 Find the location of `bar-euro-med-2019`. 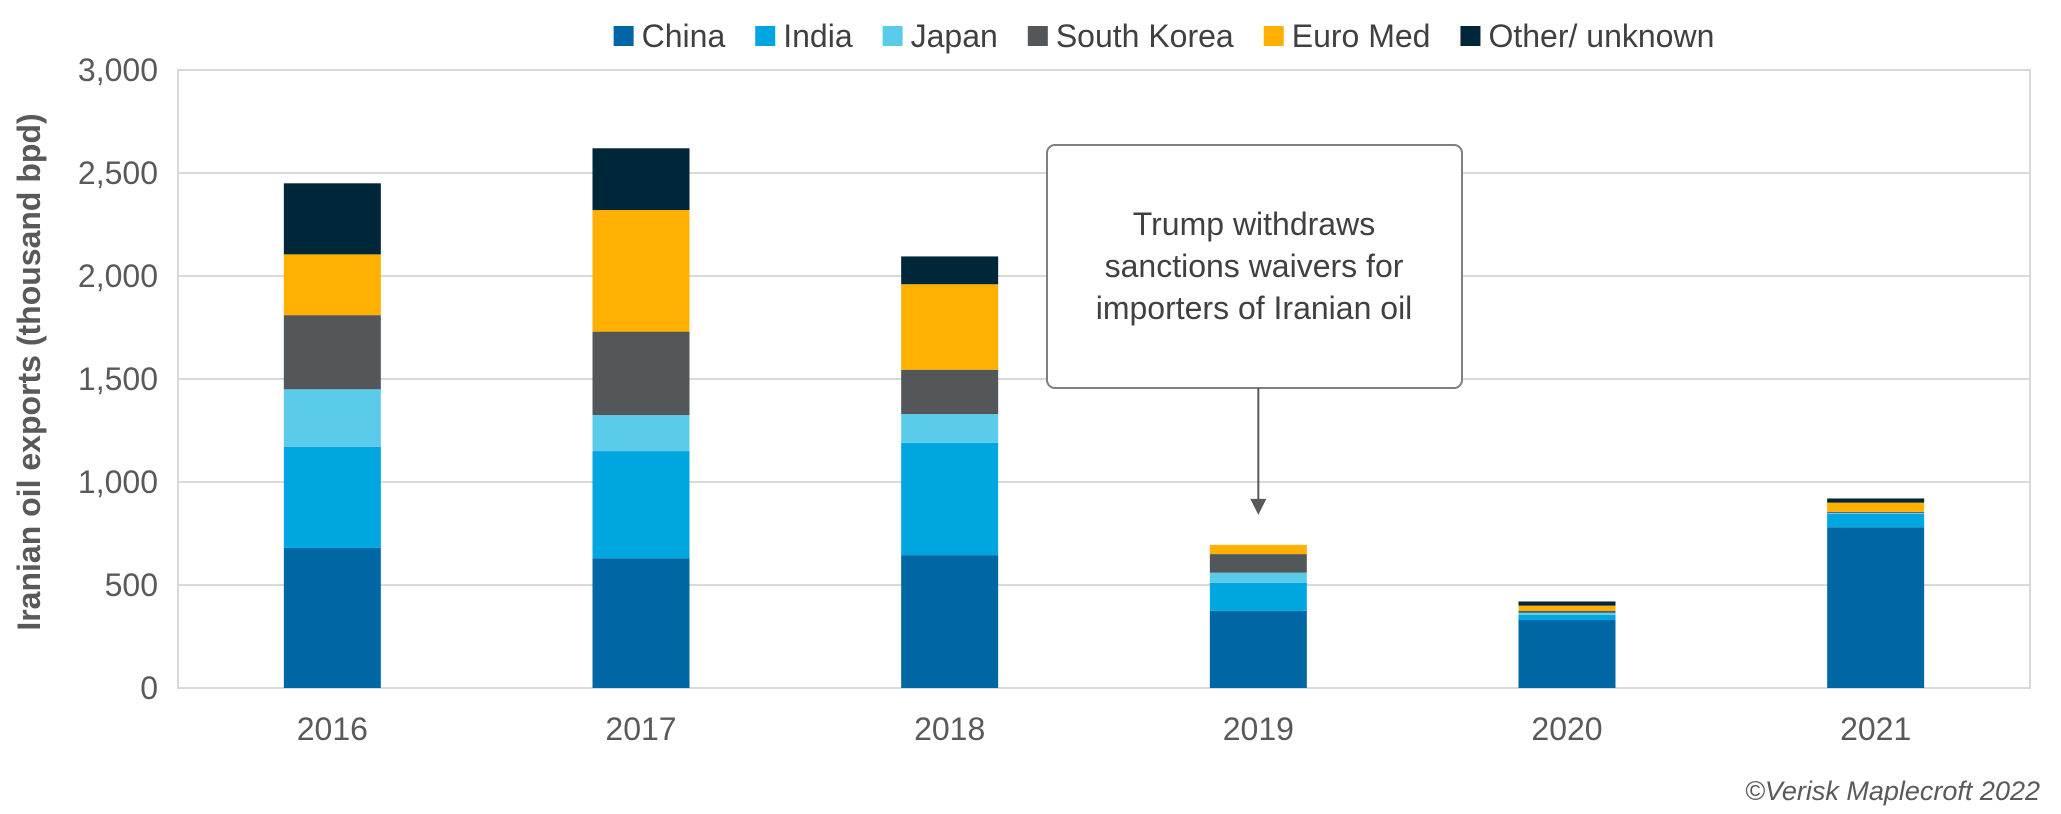

bar-euro-med-2019 is located at coordinates (1258, 549).